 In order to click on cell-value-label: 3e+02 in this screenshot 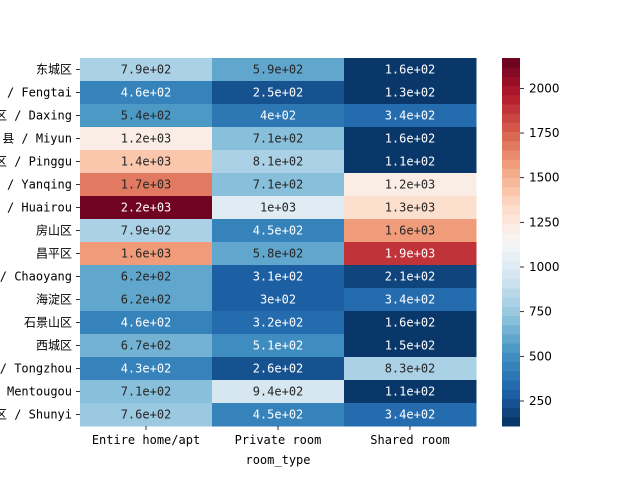, I will do `click(278, 300)`.